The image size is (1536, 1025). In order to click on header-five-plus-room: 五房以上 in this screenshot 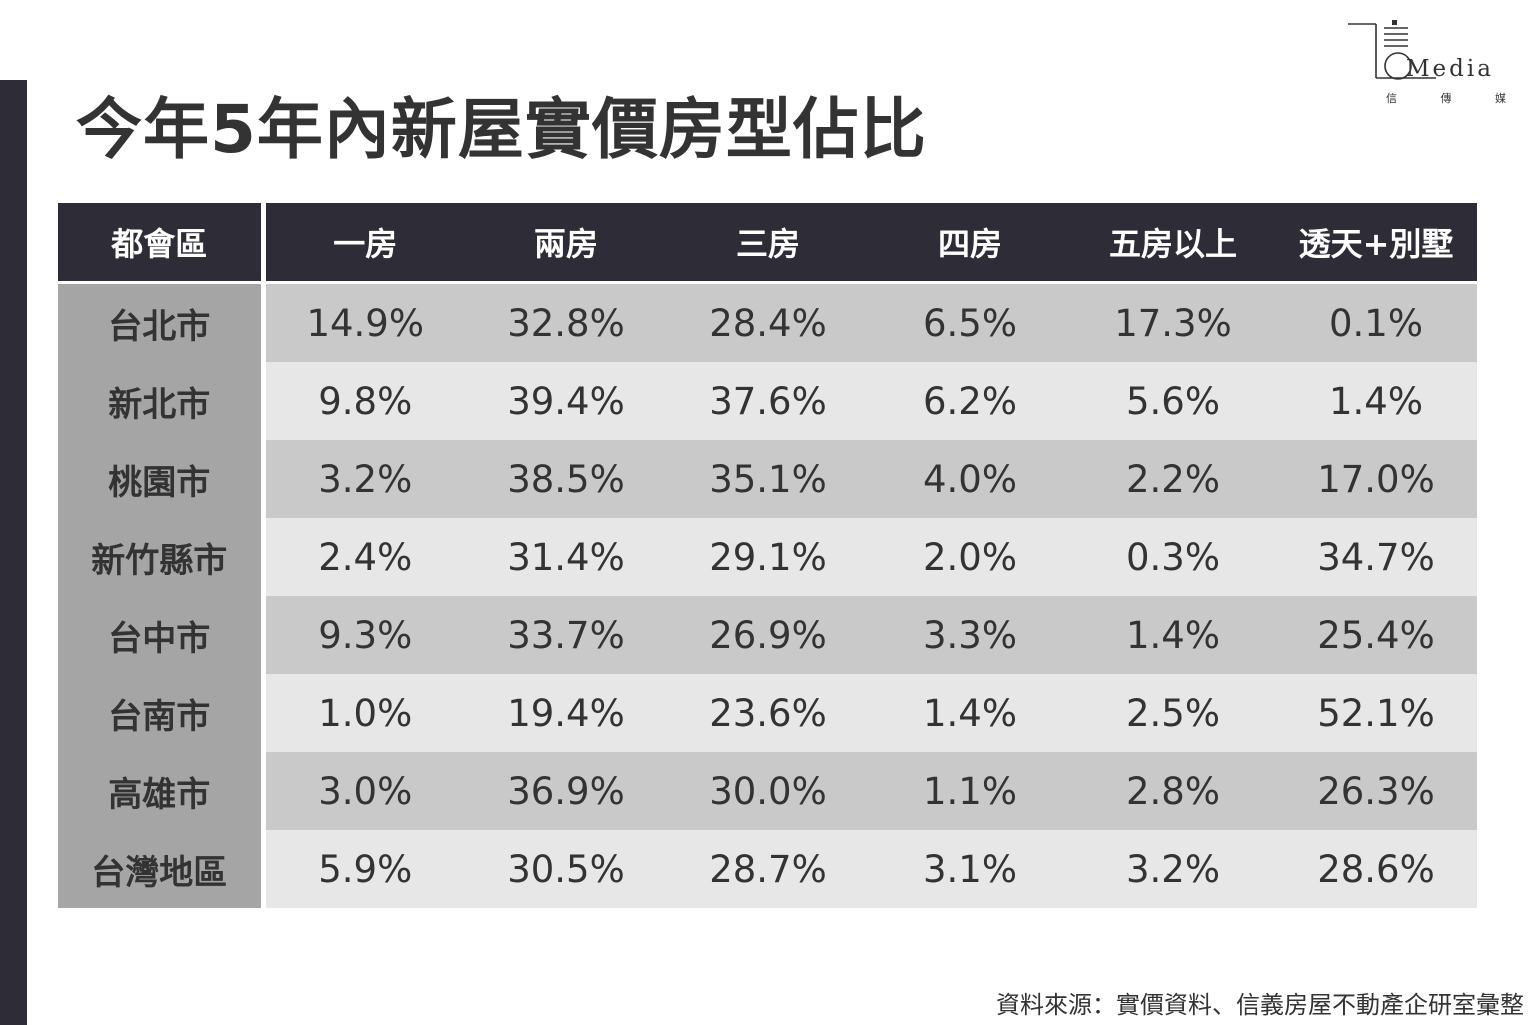, I will do `click(1173, 243)`.